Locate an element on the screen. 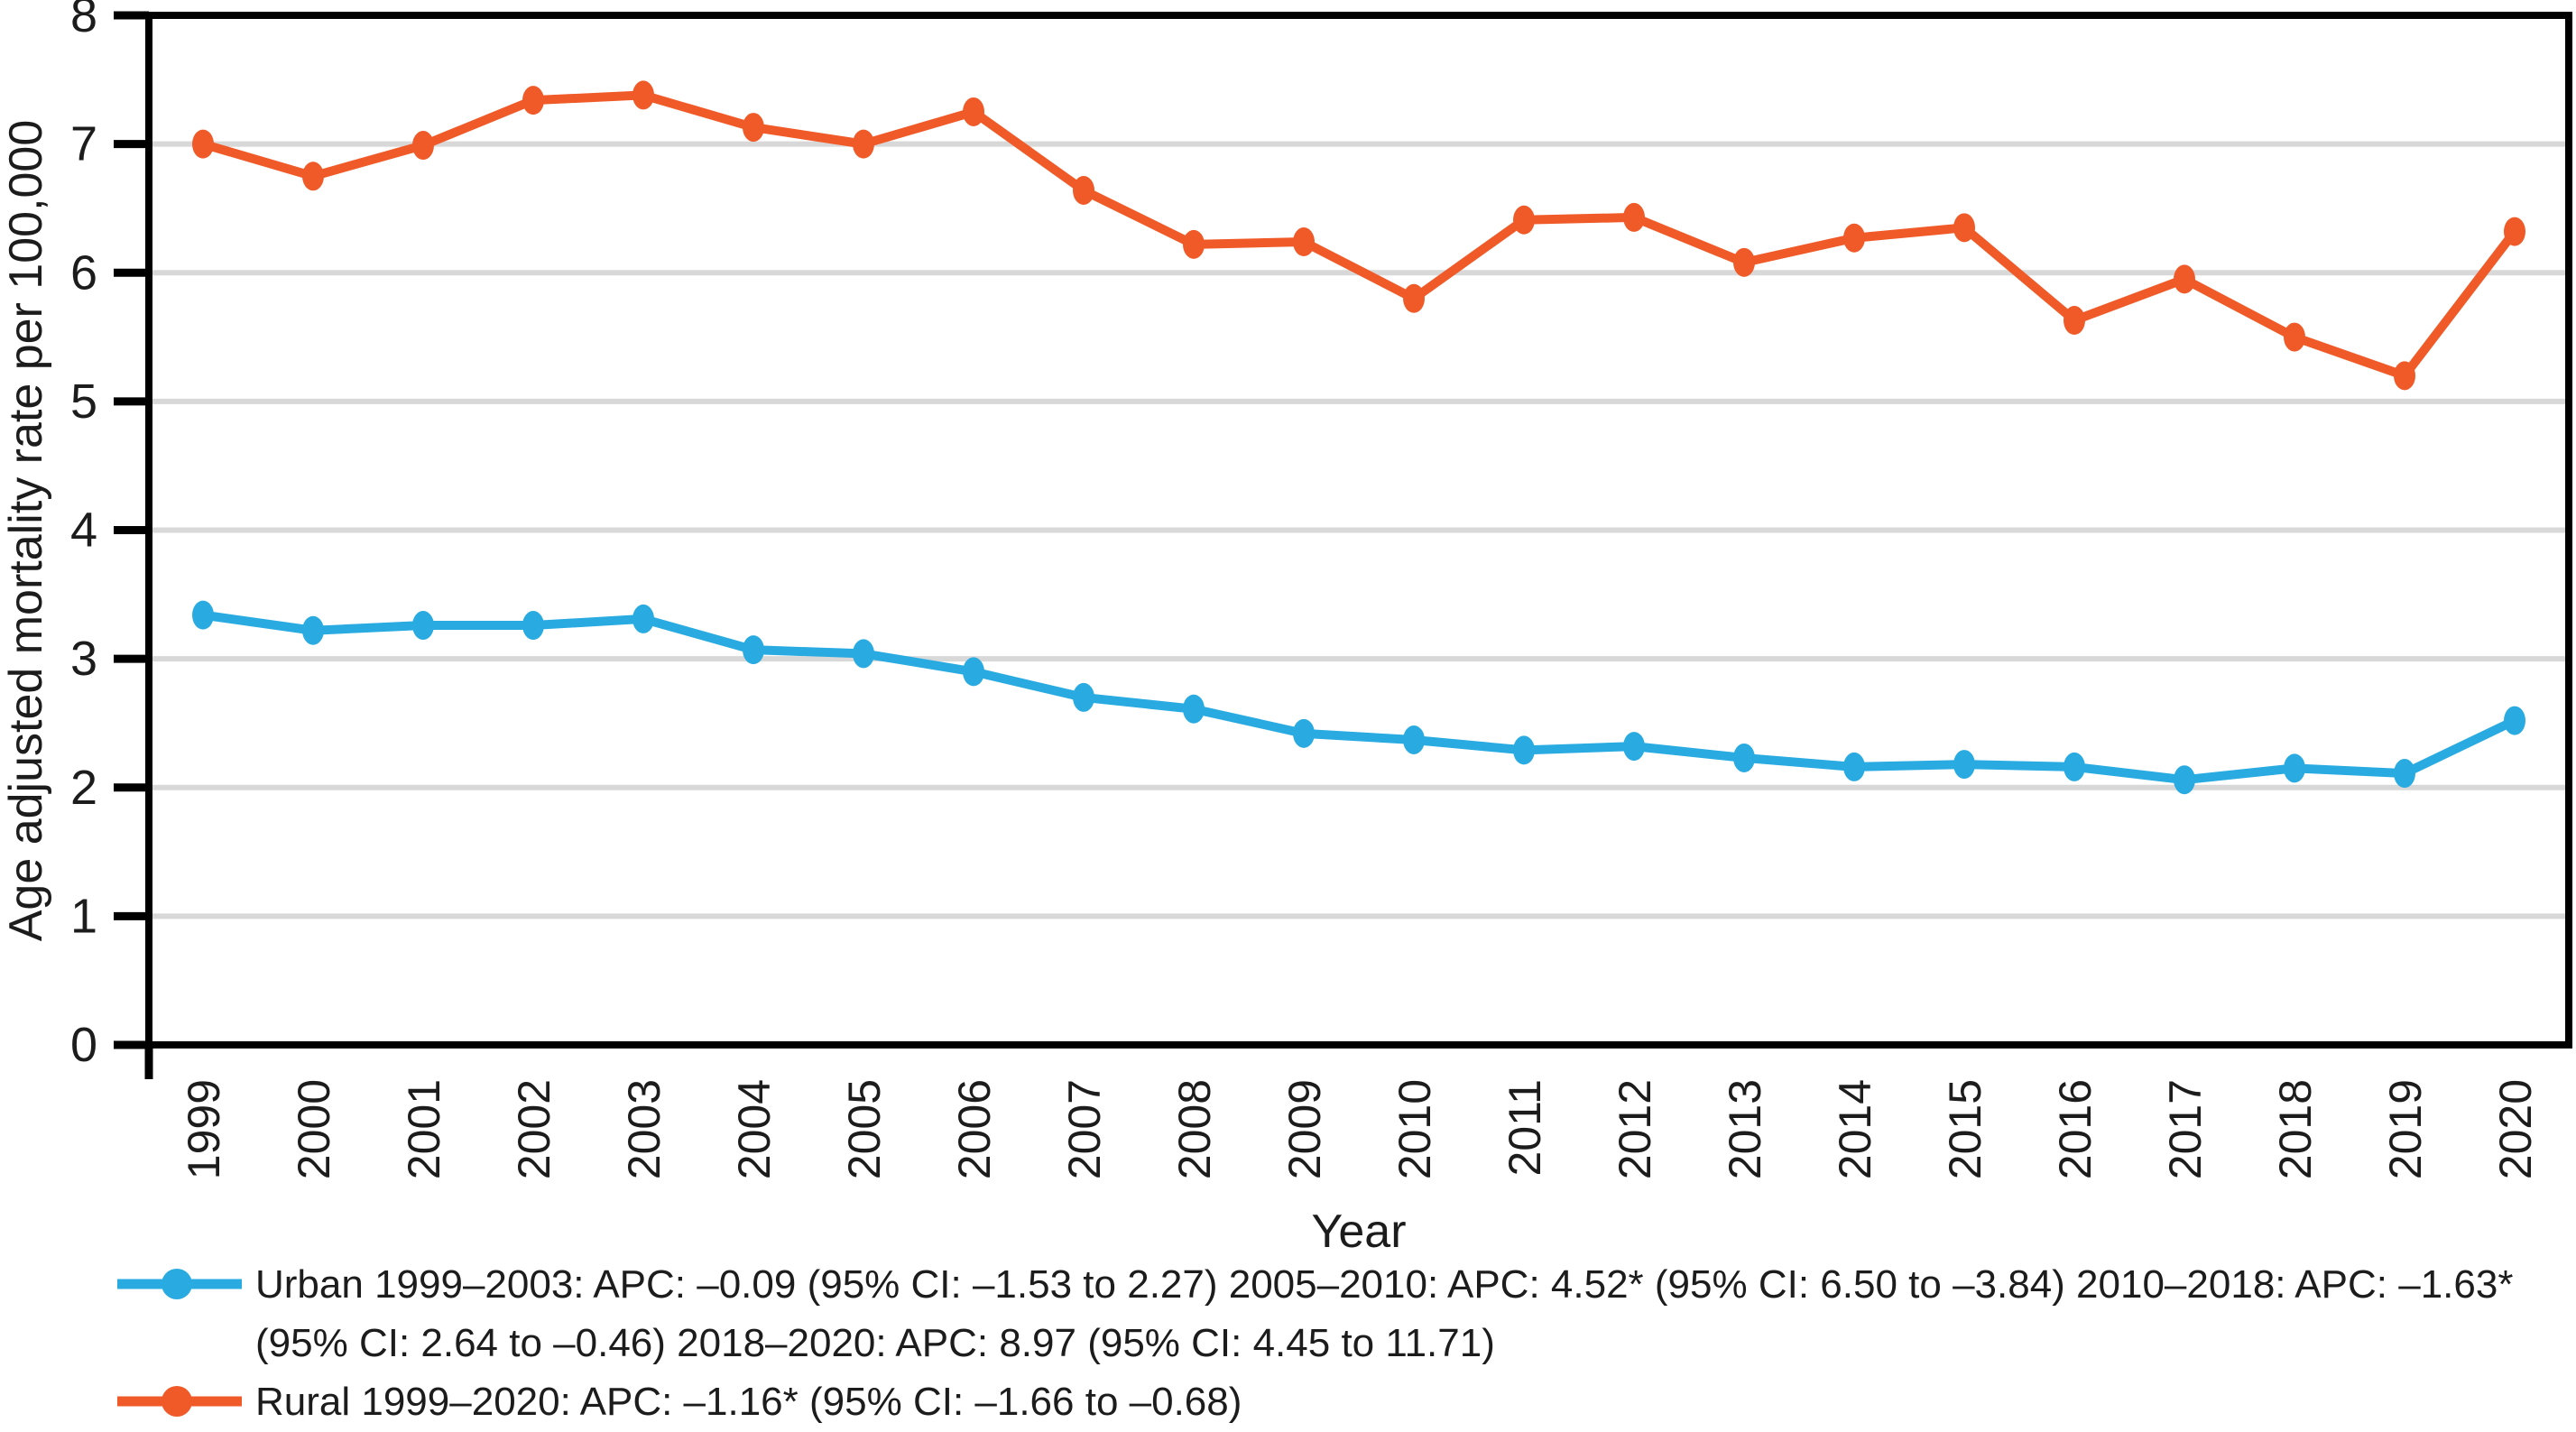 This screenshot has width=2576, height=1432. y-tick-label-2: 2 is located at coordinates (83, 788).